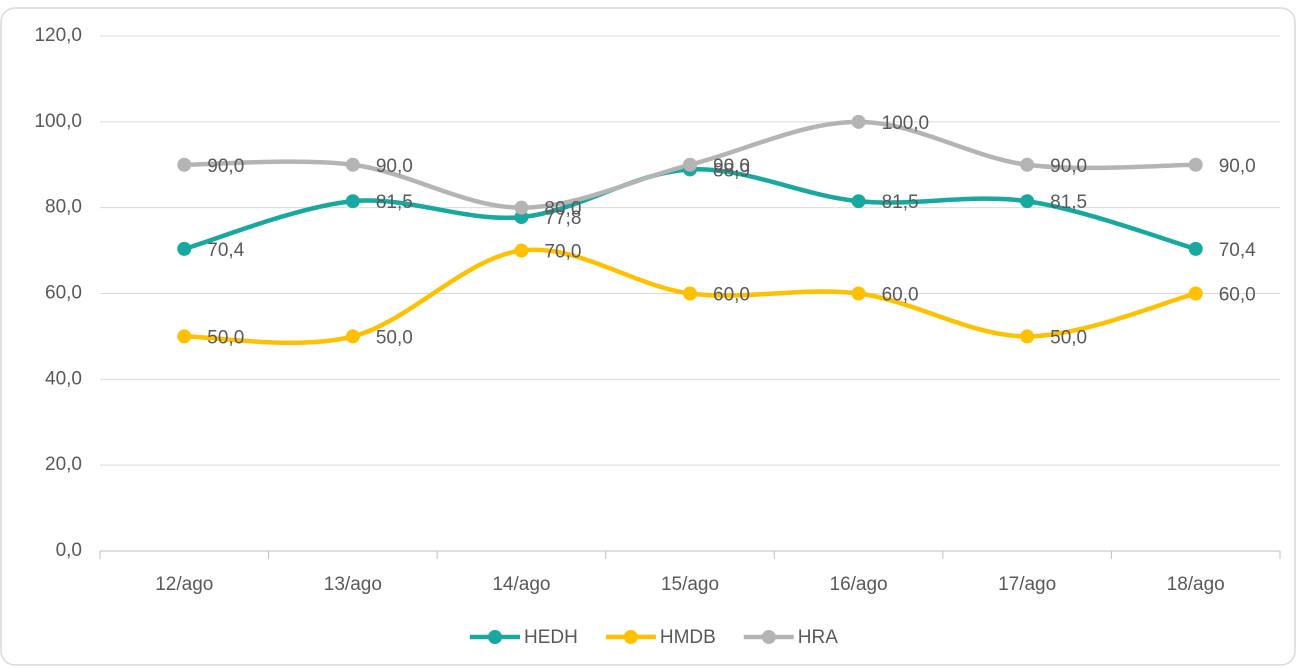 This screenshot has height=668, width=1298. I want to click on y-tick-label: 40,0, so click(63, 378).